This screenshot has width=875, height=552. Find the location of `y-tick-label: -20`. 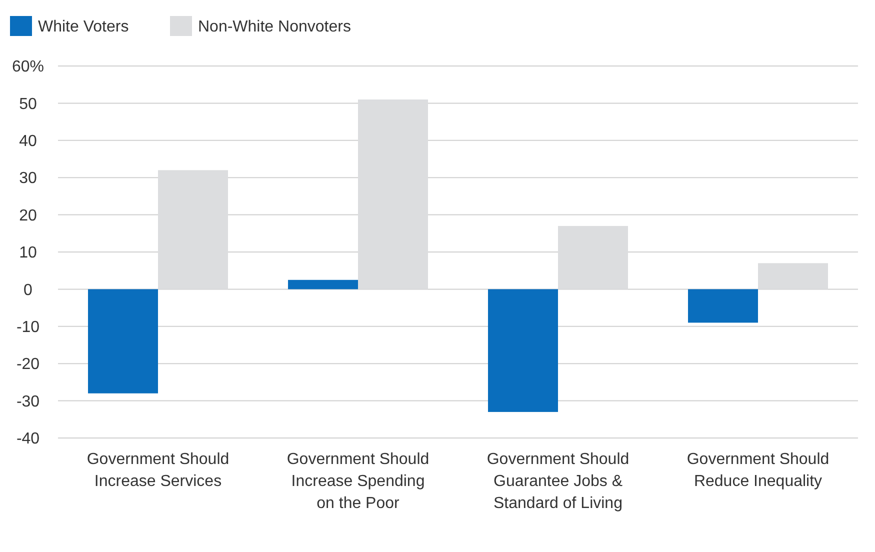

y-tick-label: -20 is located at coordinates (28, 365).